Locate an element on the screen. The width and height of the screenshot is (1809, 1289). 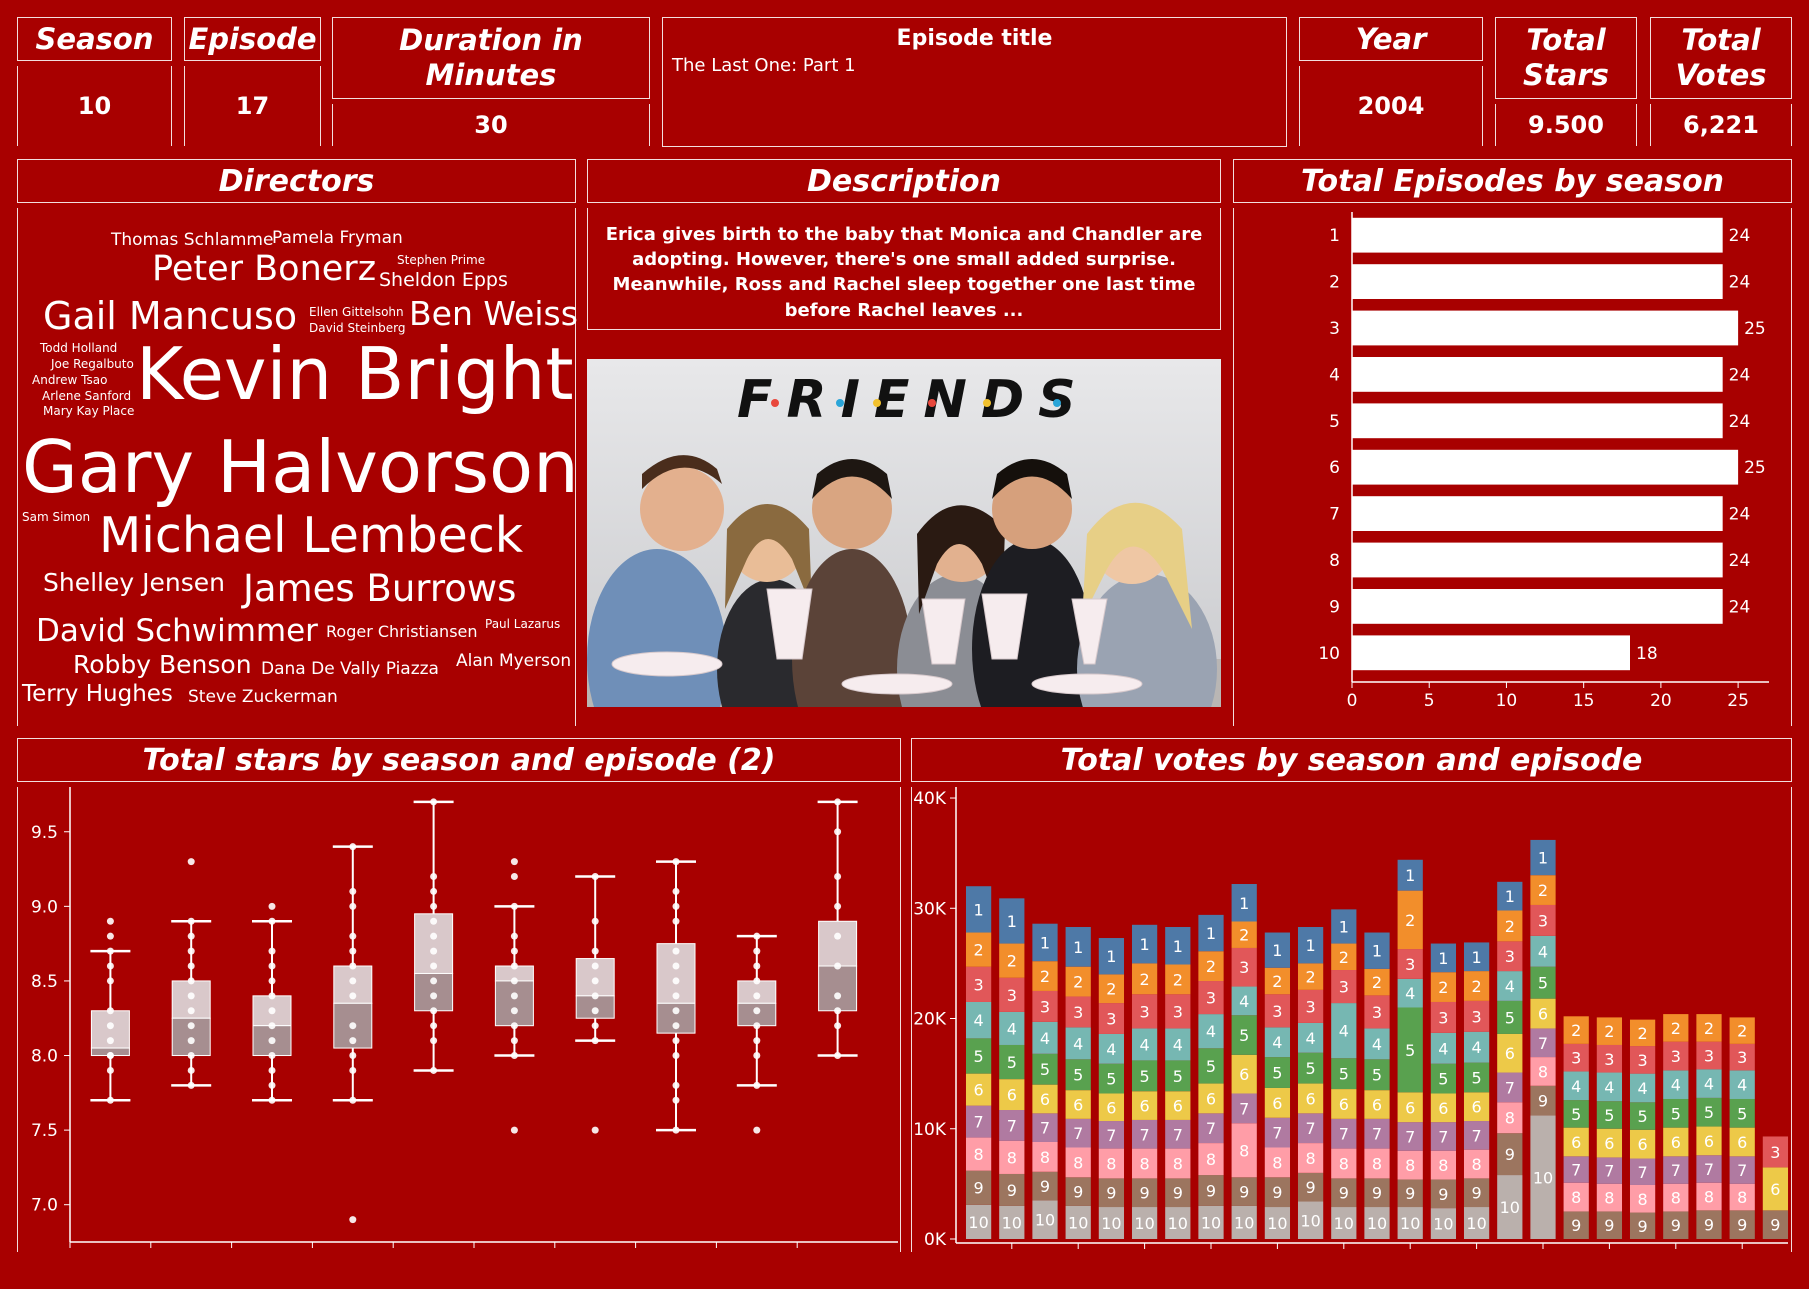
milkshakes is located at coordinates (877, 641).